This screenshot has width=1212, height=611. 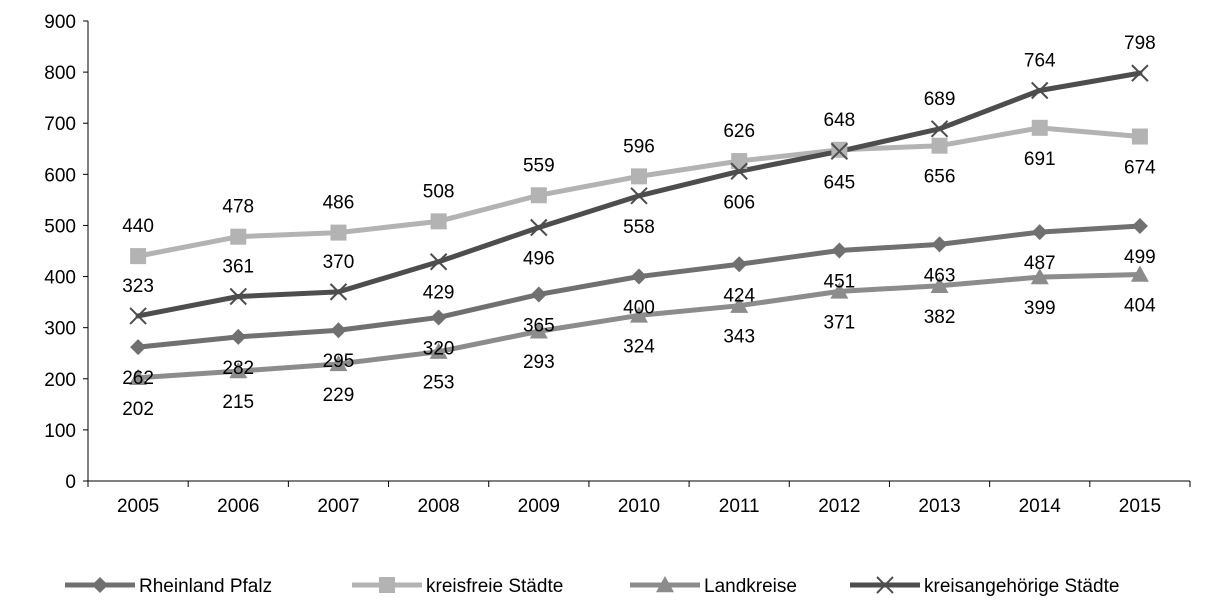 What do you see at coordinates (940, 99) in the screenshot?
I see `data-label-kreisangehorige-stadte-2013: 689` at bounding box center [940, 99].